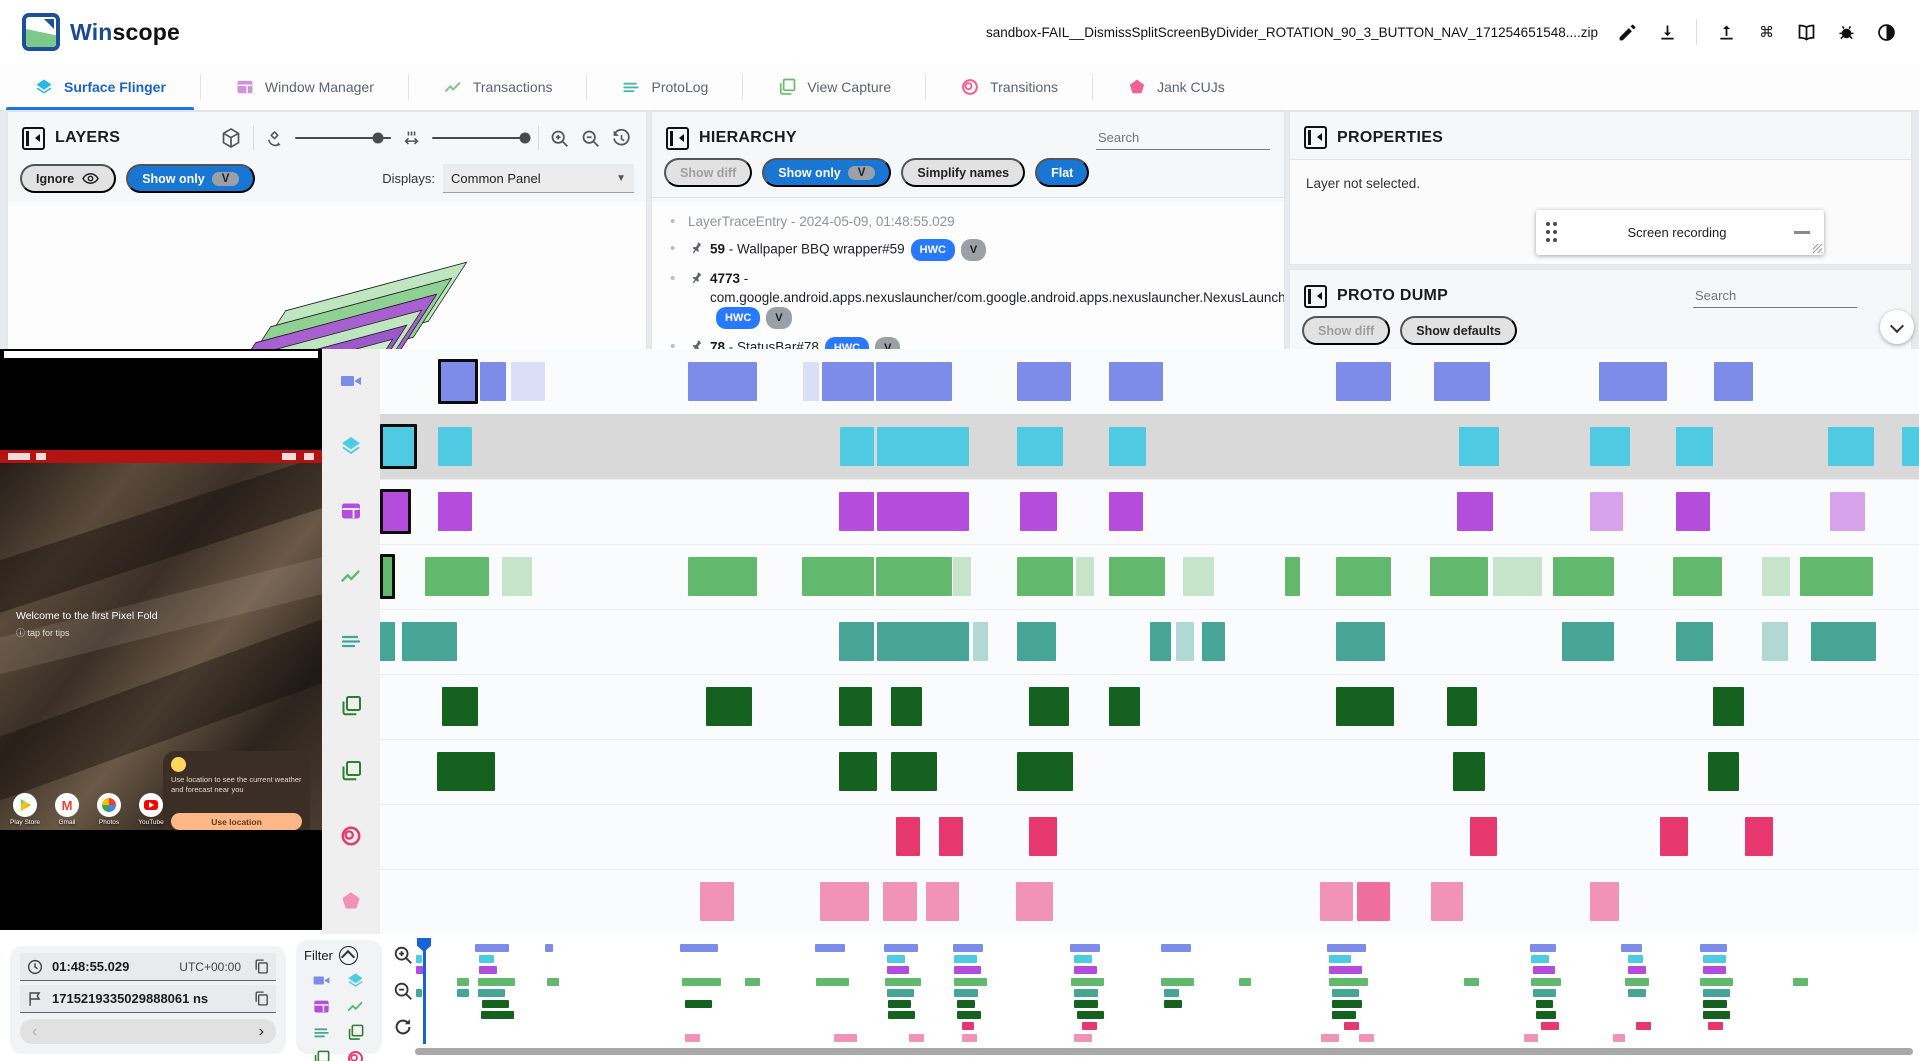 This screenshot has height=1061, width=1919. Describe the element at coordinates (1627, 32) in the screenshot. I see `edit-icon` at that location.